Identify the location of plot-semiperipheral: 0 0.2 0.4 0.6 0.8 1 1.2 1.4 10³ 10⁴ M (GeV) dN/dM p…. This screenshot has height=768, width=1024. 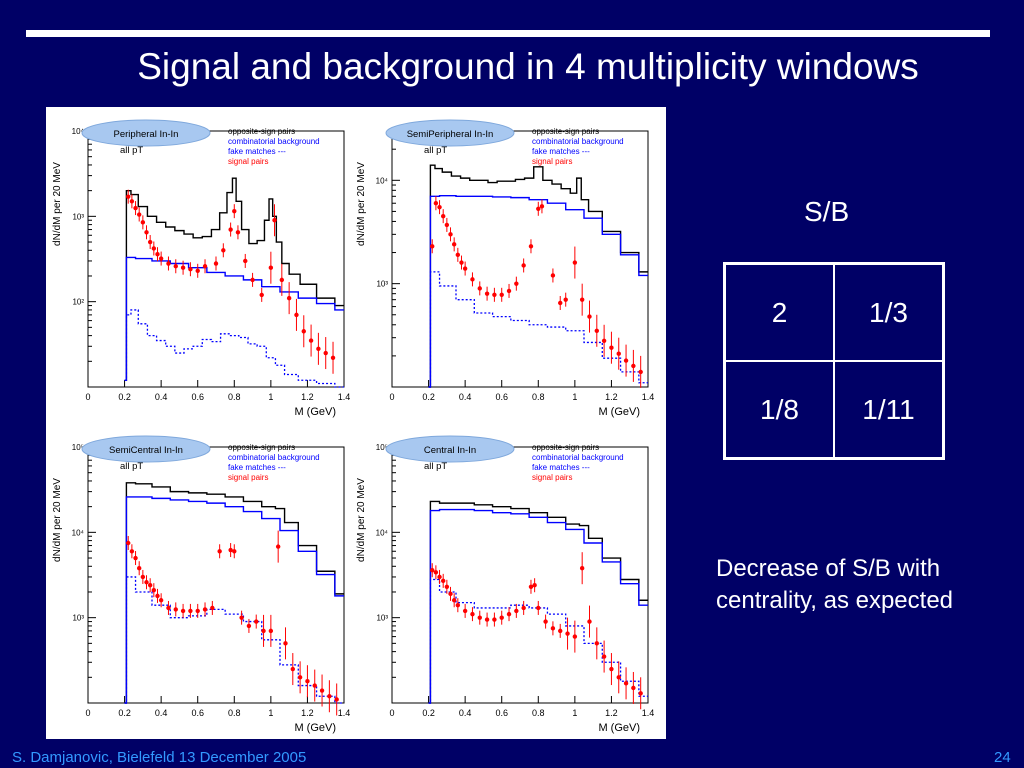
(503, 265).